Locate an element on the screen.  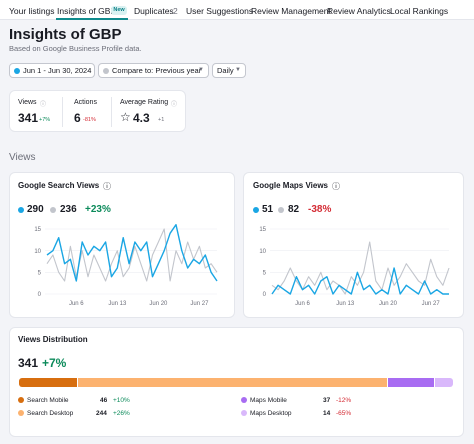
legend-search-mobile: Search Mobile is located at coordinates (43, 400).